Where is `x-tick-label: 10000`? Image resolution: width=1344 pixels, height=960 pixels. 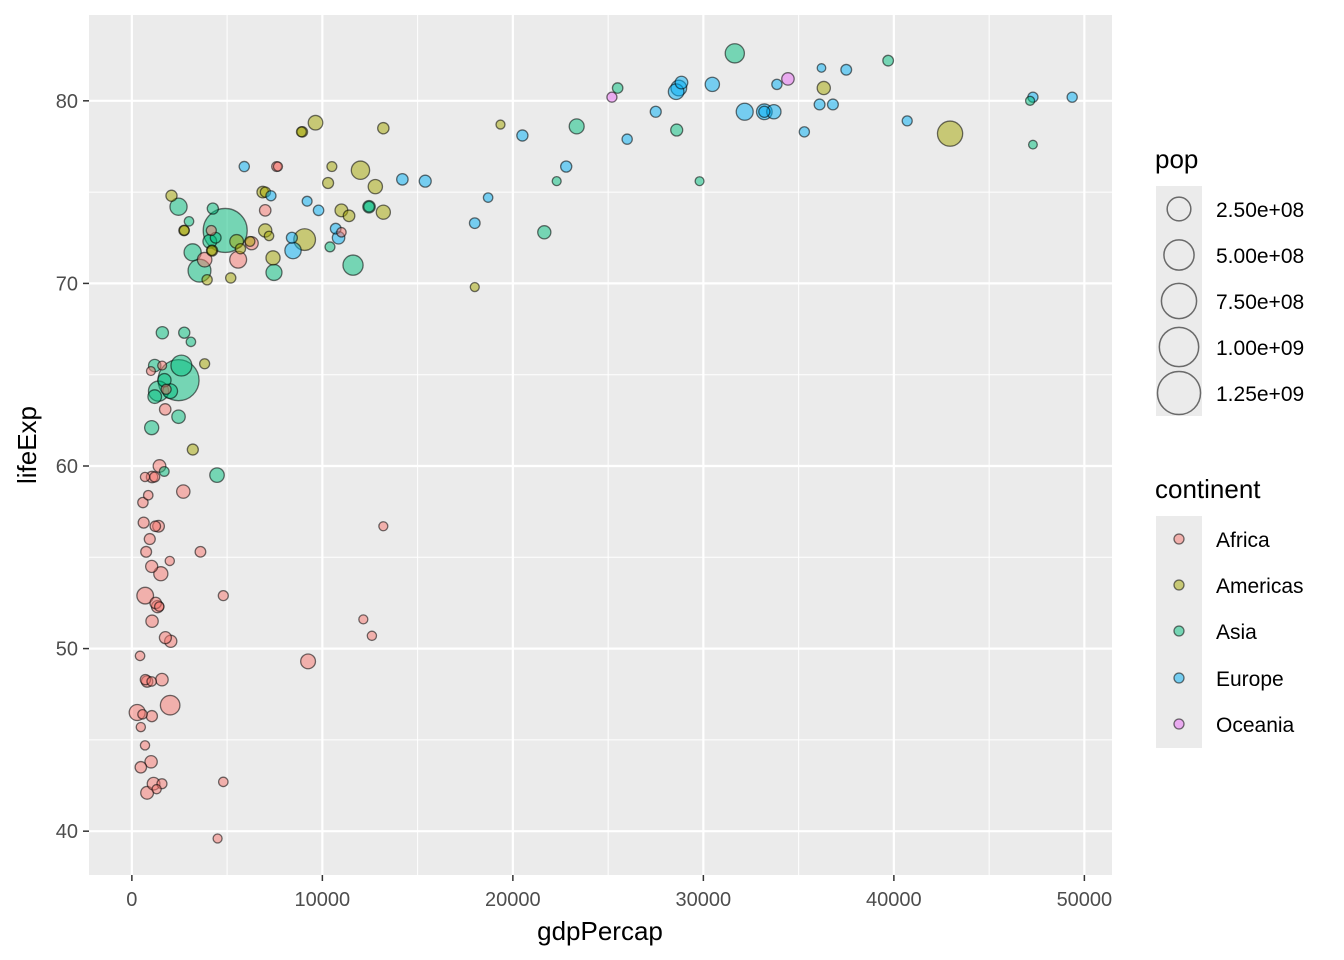
x-tick-label: 10000 is located at coordinates (323, 900).